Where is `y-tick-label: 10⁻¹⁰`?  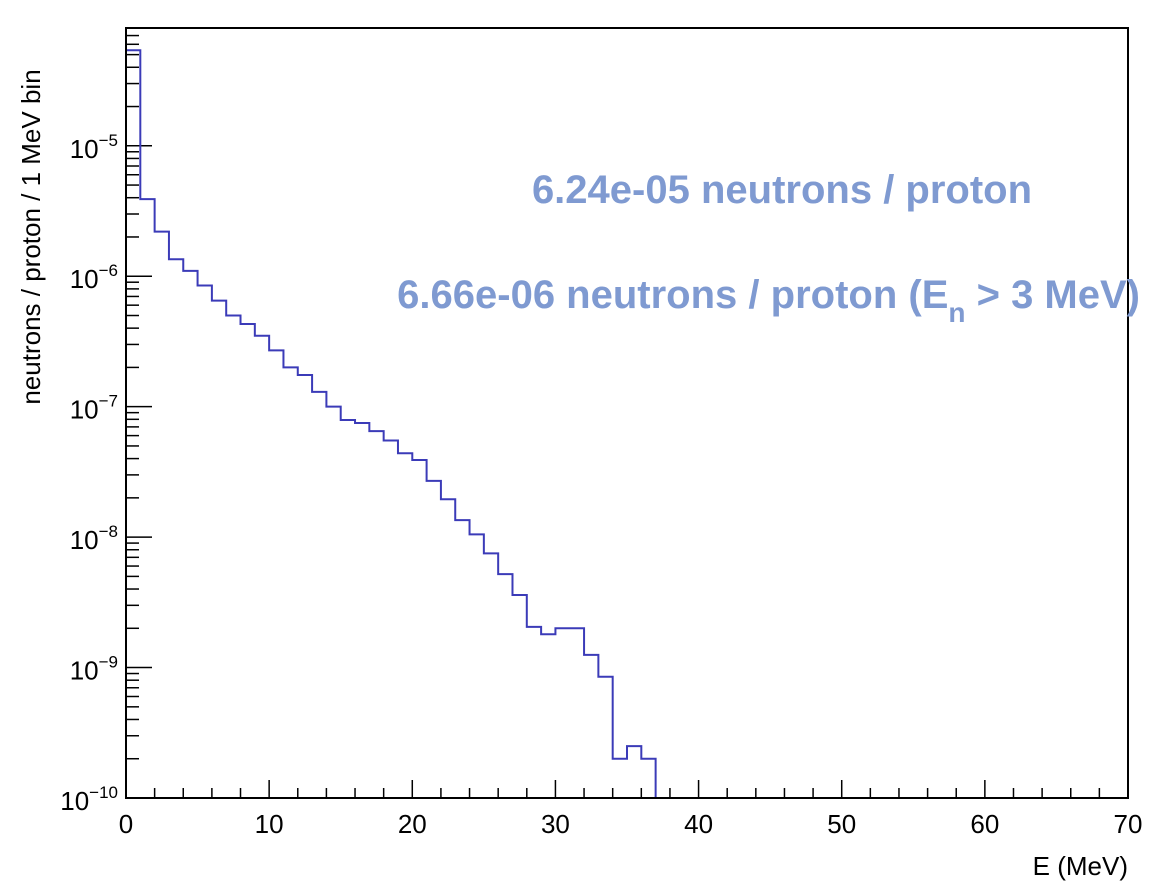 y-tick-label: 10⁻¹⁰ is located at coordinates (89, 799).